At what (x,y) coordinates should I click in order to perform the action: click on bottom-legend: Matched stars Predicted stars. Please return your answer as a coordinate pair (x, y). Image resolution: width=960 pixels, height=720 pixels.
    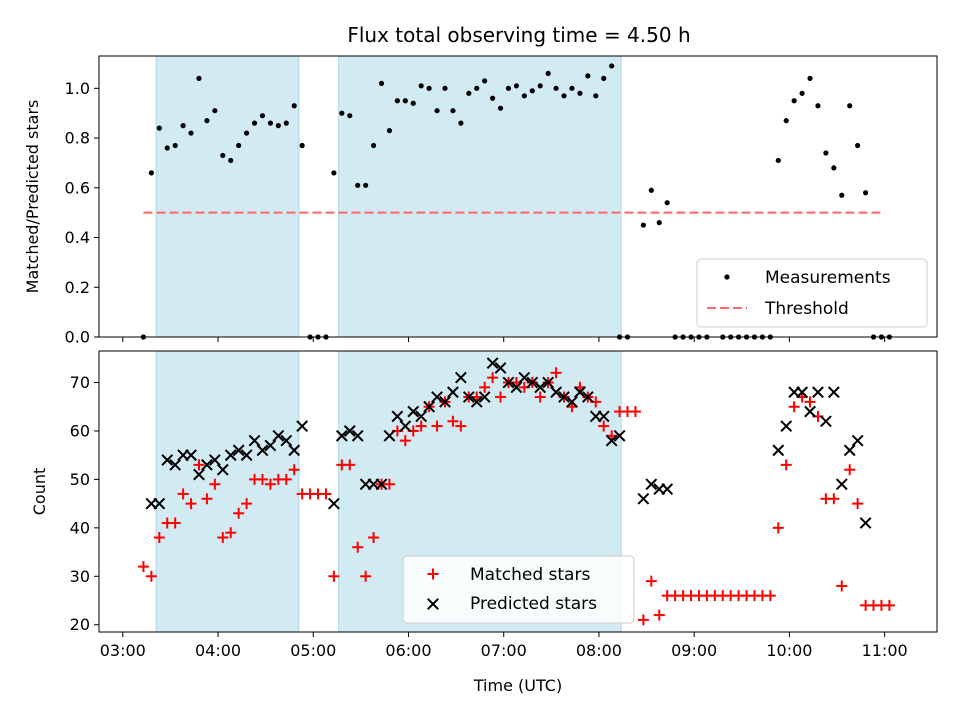
    Looking at the image, I should click on (518, 589).